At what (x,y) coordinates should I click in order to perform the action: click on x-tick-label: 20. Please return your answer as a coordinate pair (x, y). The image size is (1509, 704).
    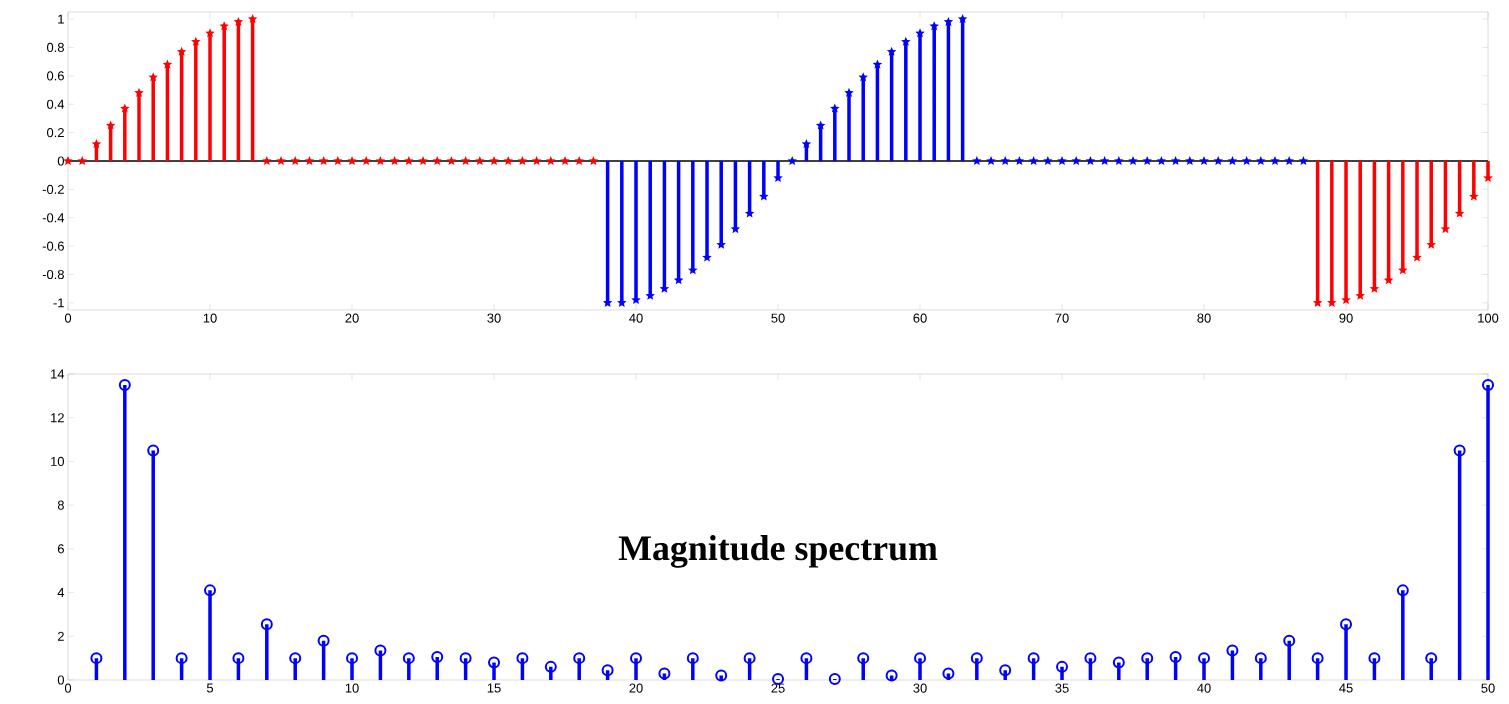
    Looking at the image, I should click on (636, 688).